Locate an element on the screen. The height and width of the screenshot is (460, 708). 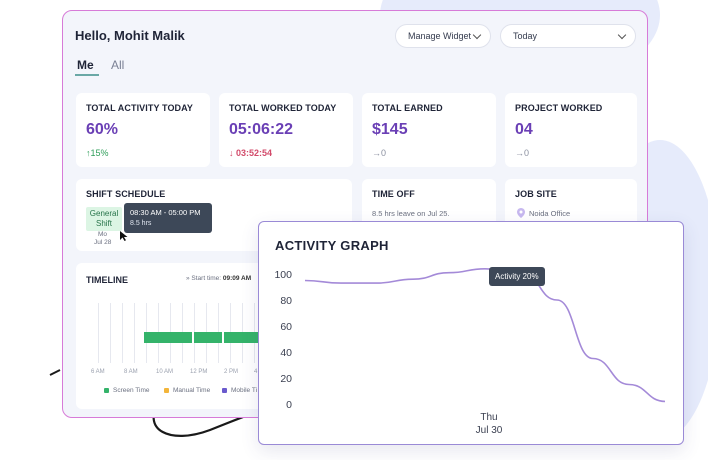
stat-card-change: ↓ 03:52:54 is located at coordinates (250, 153).